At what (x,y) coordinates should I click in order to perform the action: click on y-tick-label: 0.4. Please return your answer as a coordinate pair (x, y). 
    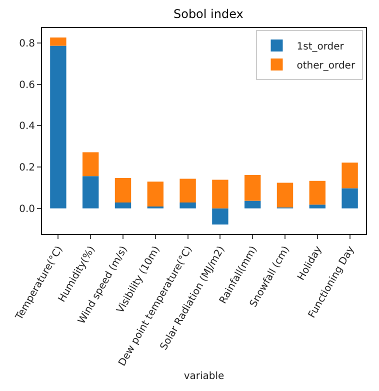
    Looking at the image, I should click on (27, 126).